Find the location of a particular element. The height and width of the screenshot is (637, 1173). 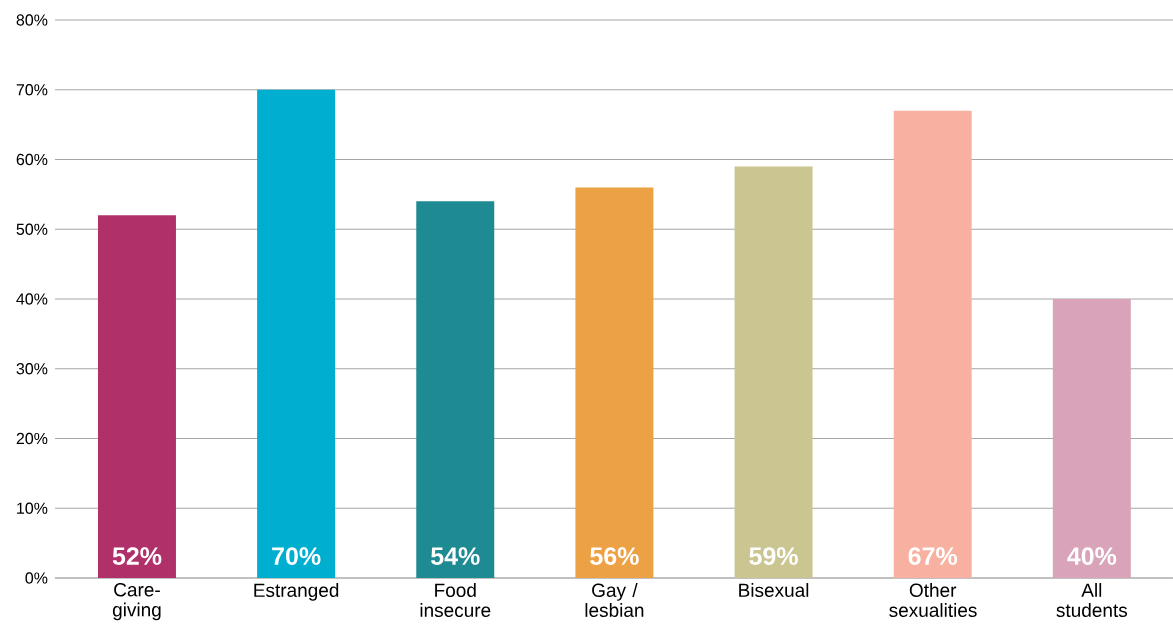

data-label: 52% is located at coordinates (137, 556).